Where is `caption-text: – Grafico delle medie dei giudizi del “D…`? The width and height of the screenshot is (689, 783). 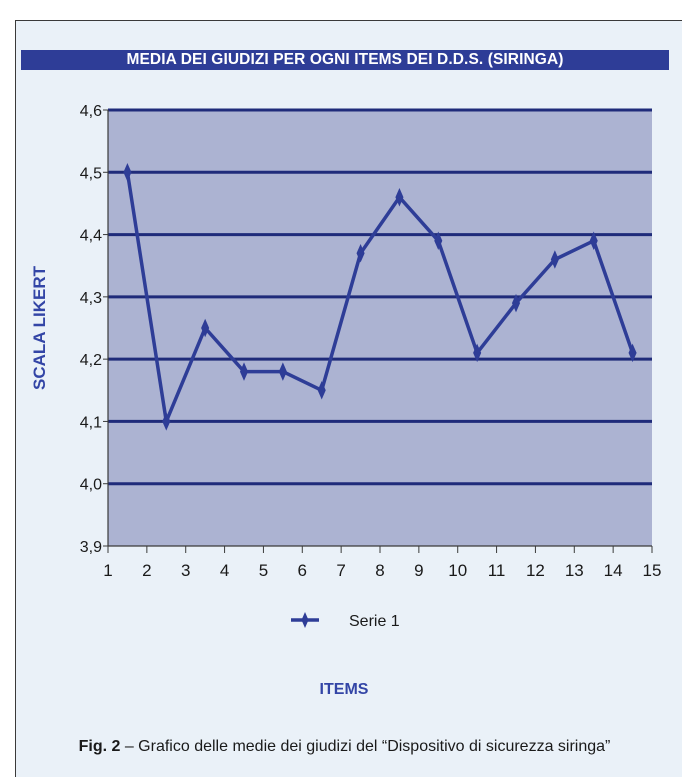 caption-text: – Grafico delle medie dei giudizi del “D… is located at coordinates (365, 746).